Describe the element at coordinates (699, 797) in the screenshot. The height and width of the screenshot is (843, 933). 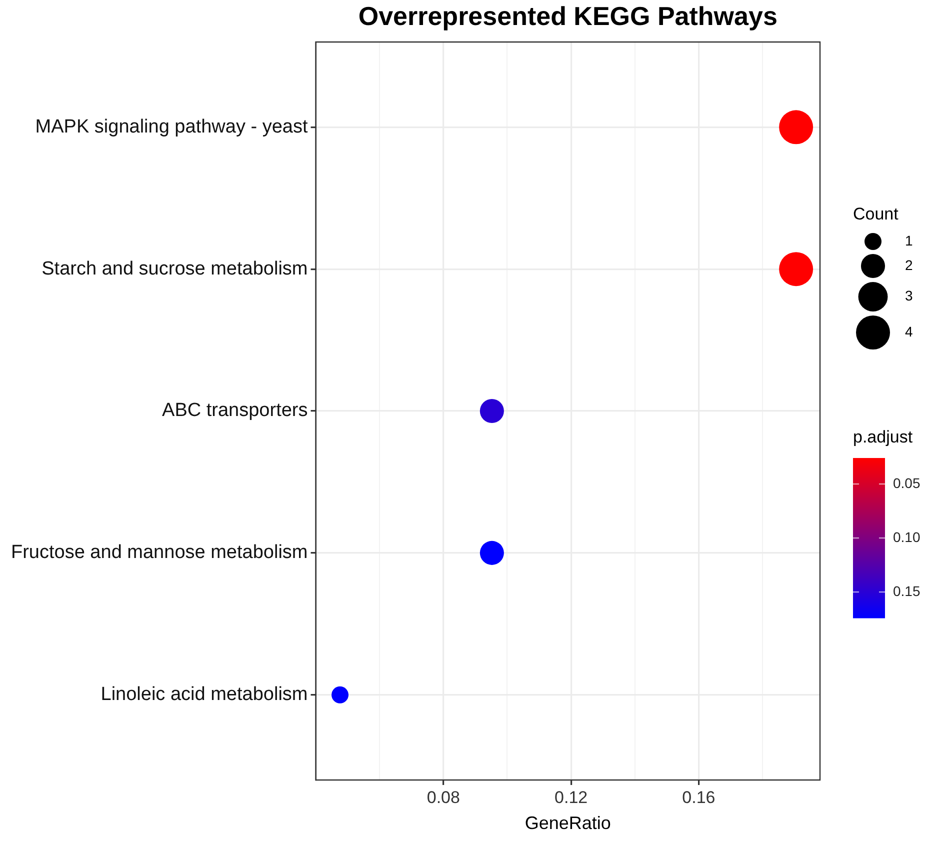
I see `x-tick-label: 0.16` at that location.